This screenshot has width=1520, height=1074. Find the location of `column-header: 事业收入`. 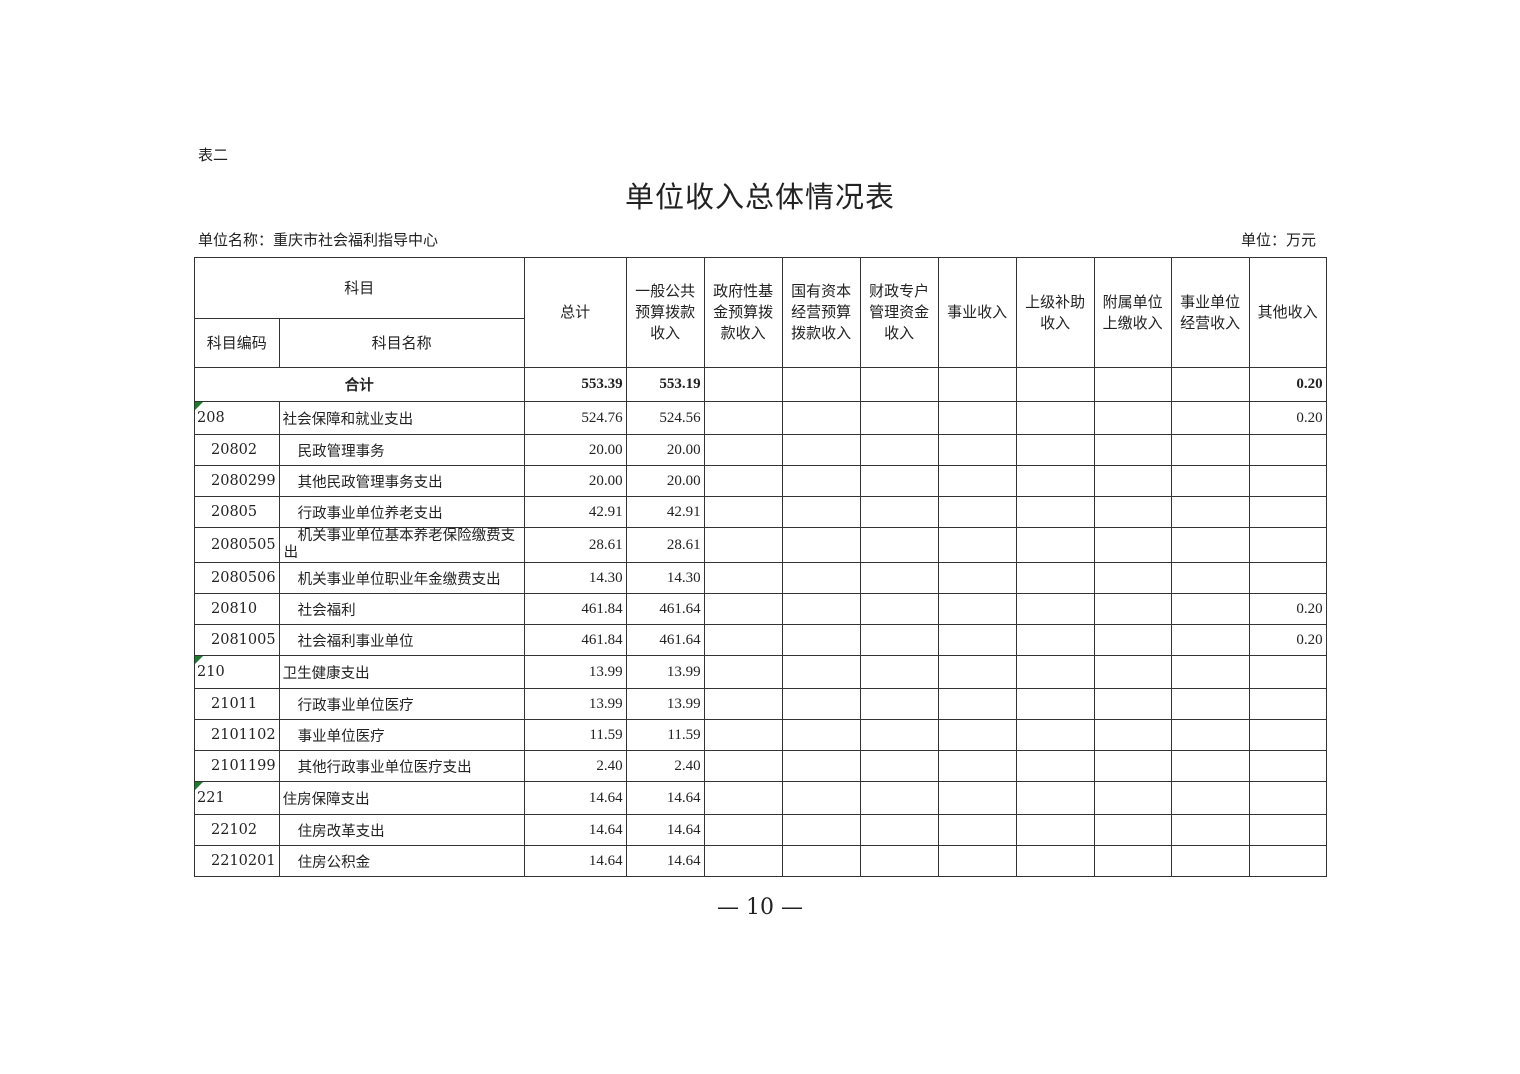

column-header: 事业收入 is located at coordinates (977, 312).